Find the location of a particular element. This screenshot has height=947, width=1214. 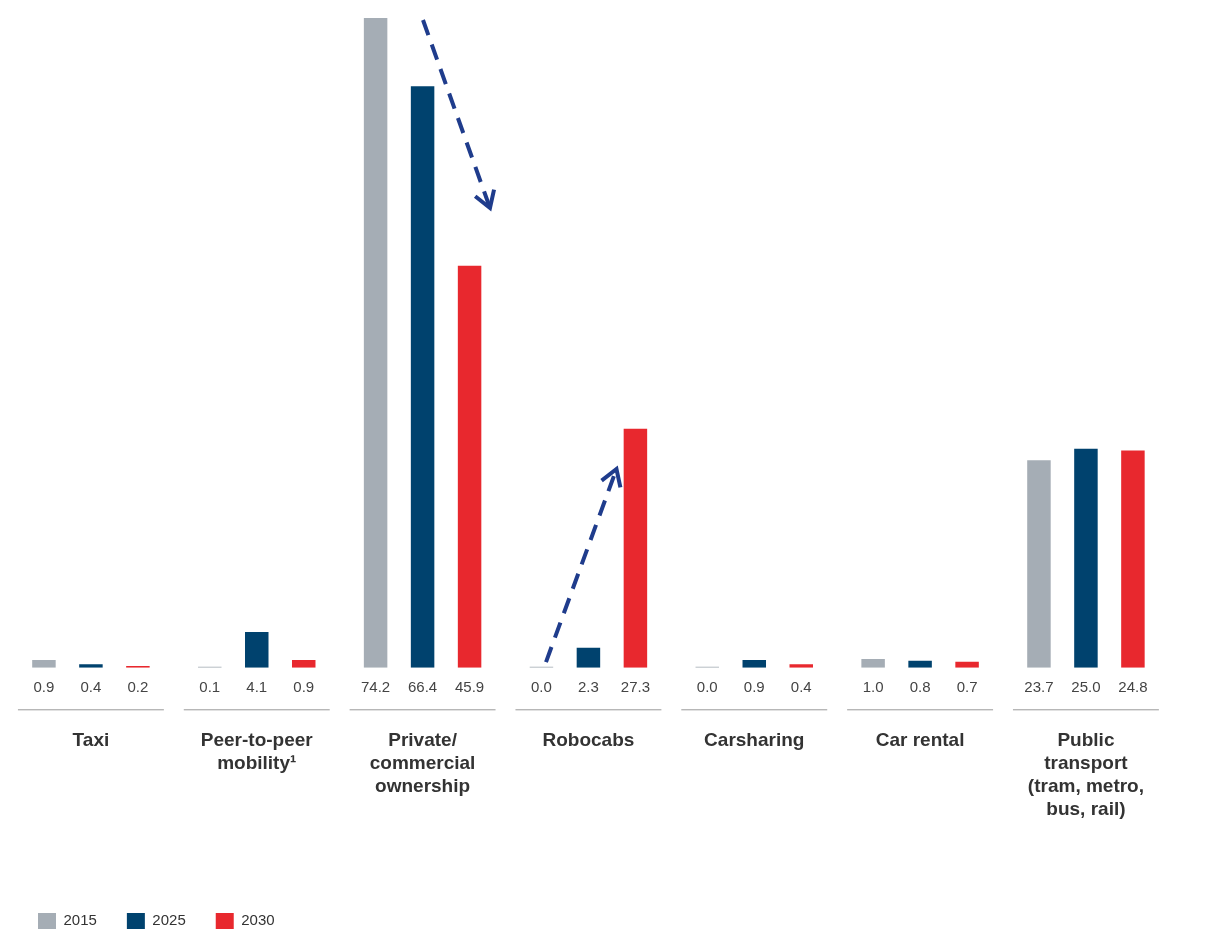

x-tick-label: Public transport (tram, metro, bus, rail) is located at coordinates (1085, 774).